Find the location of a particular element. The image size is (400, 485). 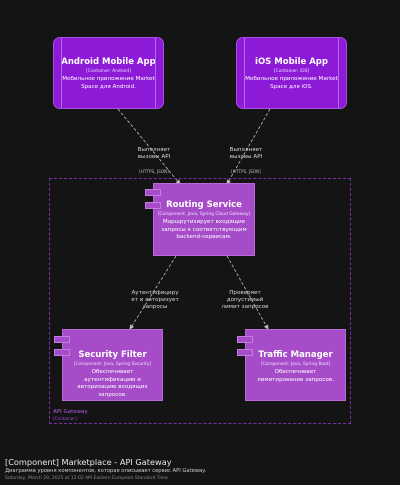

node-tech: [Container: iOS] is located at coordinates (291, 71).